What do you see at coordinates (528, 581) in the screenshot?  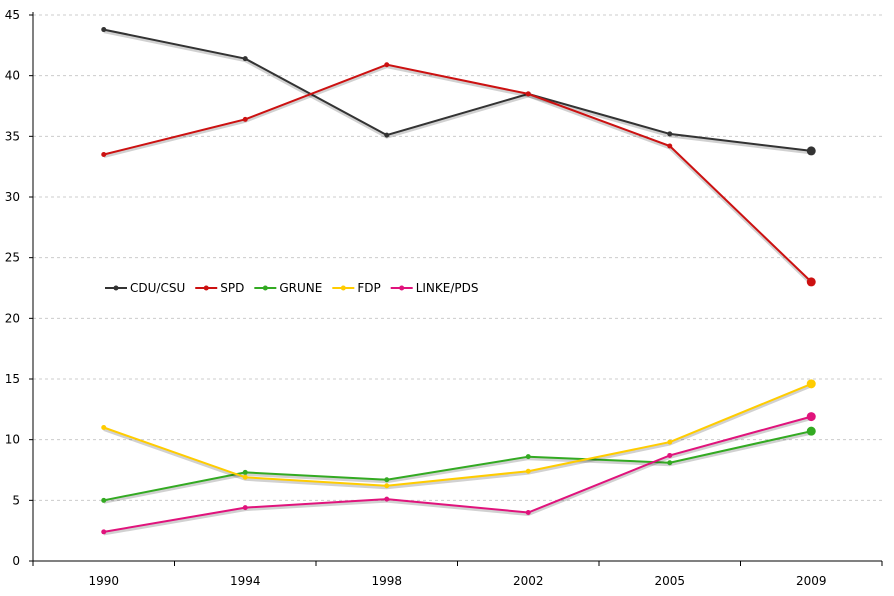 I see `x-tick-label: 2002` at bounding box center [528, 581].